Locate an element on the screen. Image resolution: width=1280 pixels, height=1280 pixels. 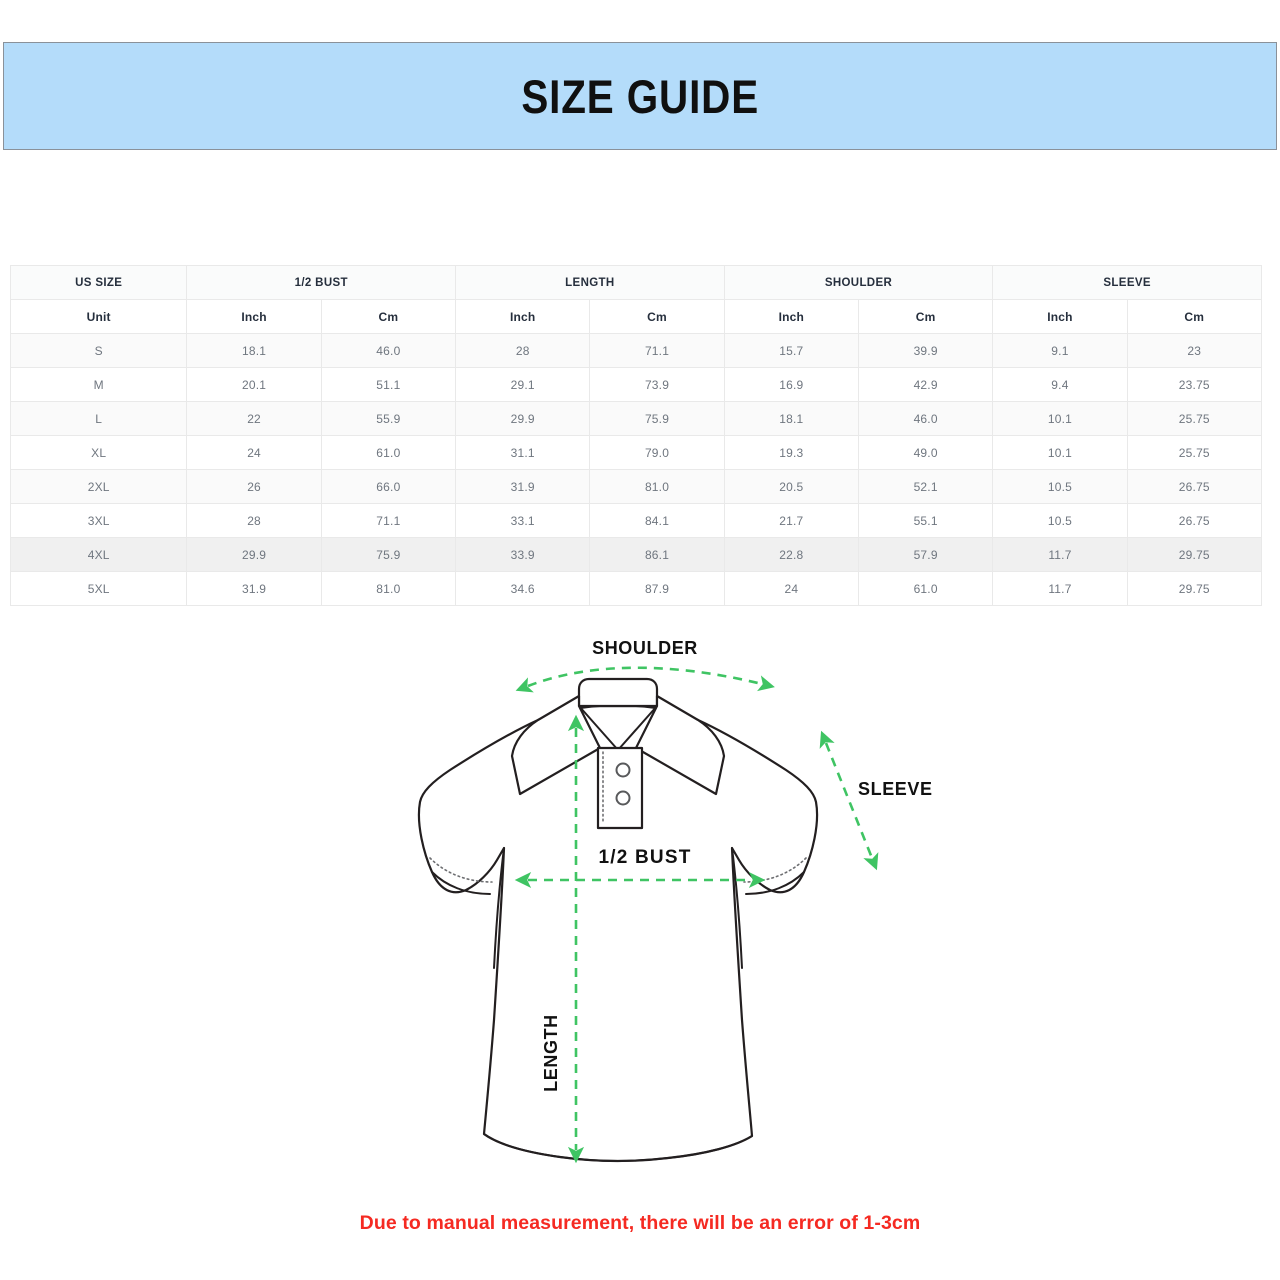
page-title: SIZE GUIDE is located at coordinates (640, 96).